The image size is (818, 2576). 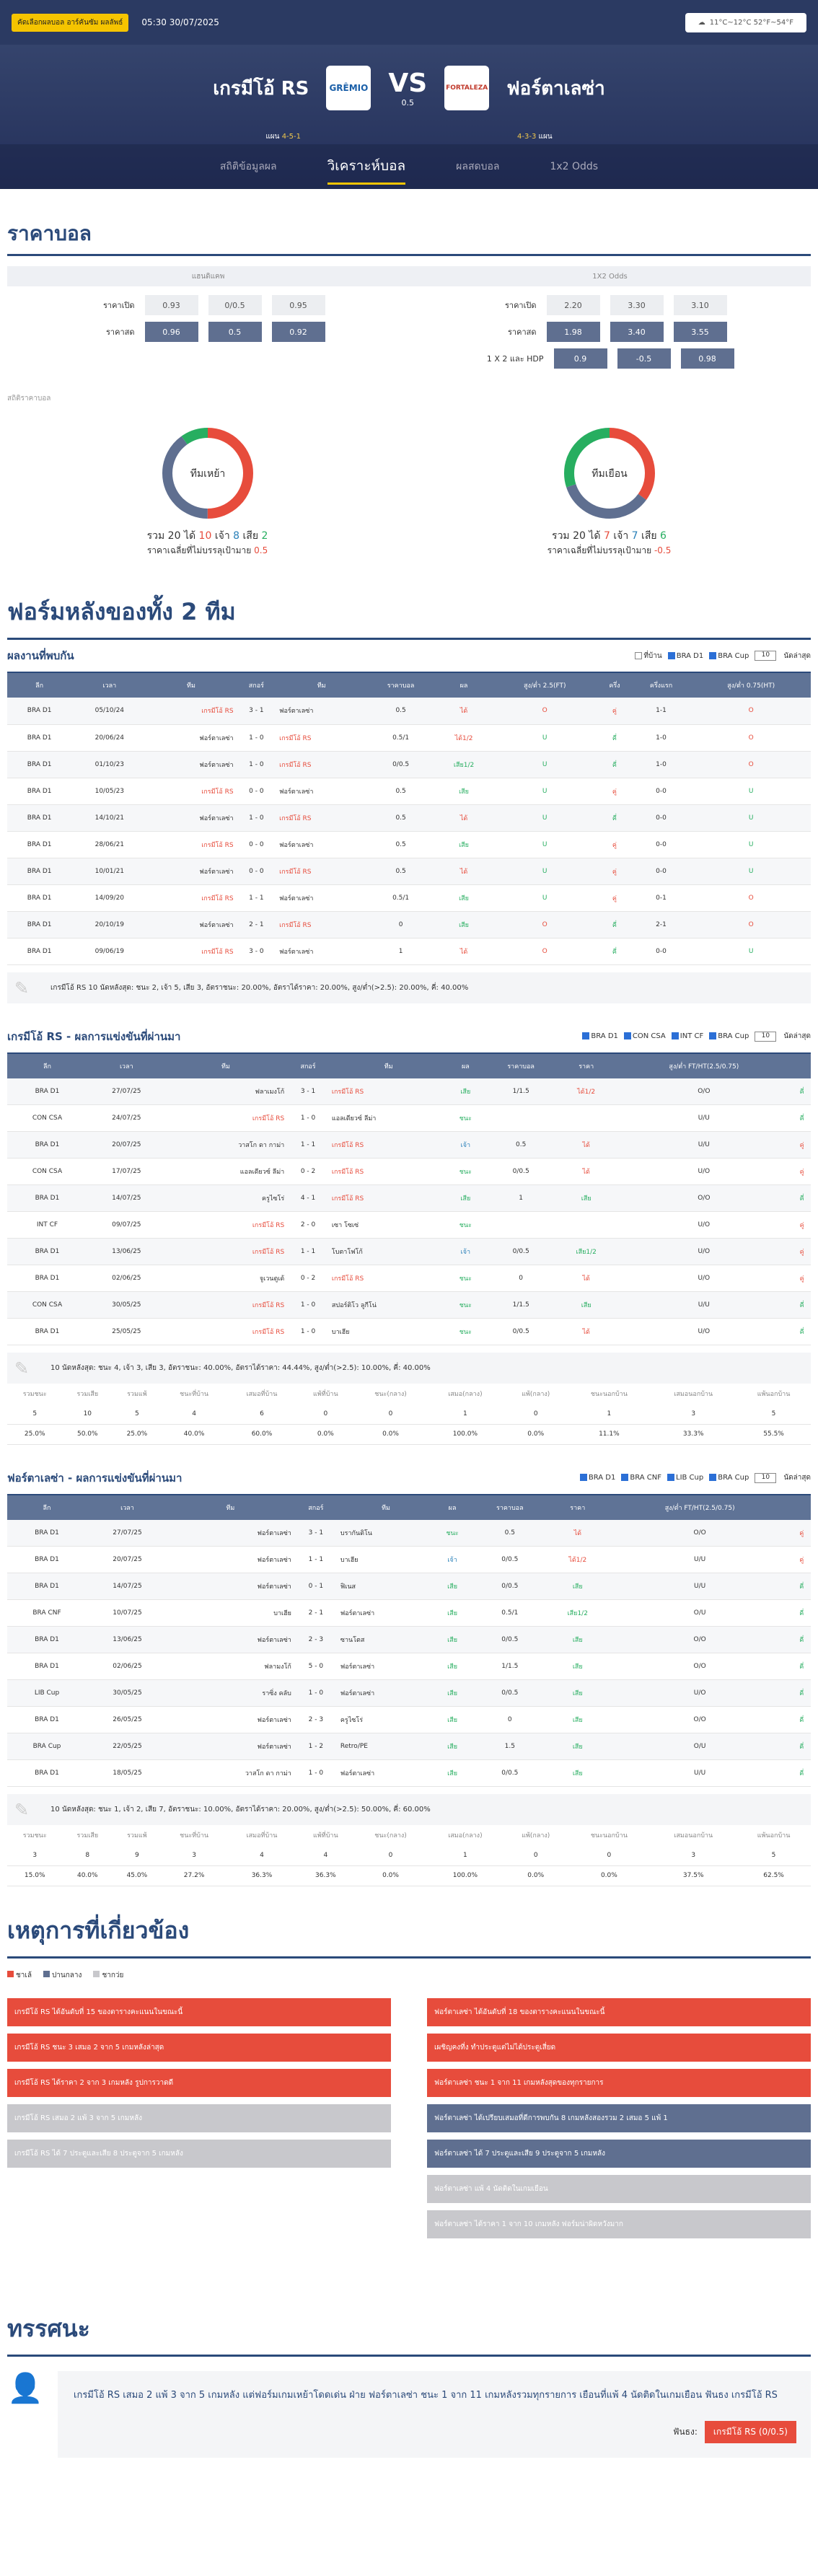 I want to click on odd-cell: 0.95, so click(x=298, y=305).